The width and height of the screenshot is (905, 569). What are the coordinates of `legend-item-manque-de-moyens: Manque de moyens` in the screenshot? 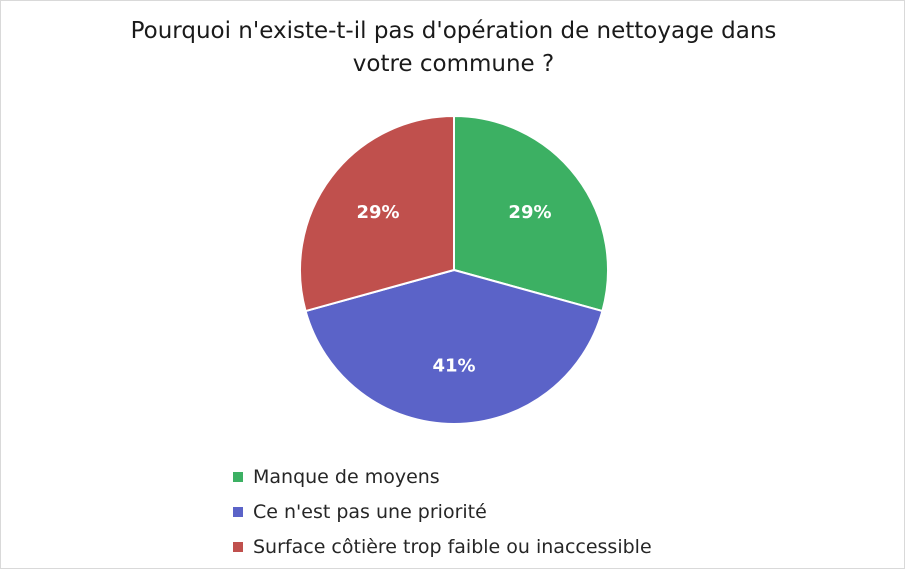 It's located at (442, 476).